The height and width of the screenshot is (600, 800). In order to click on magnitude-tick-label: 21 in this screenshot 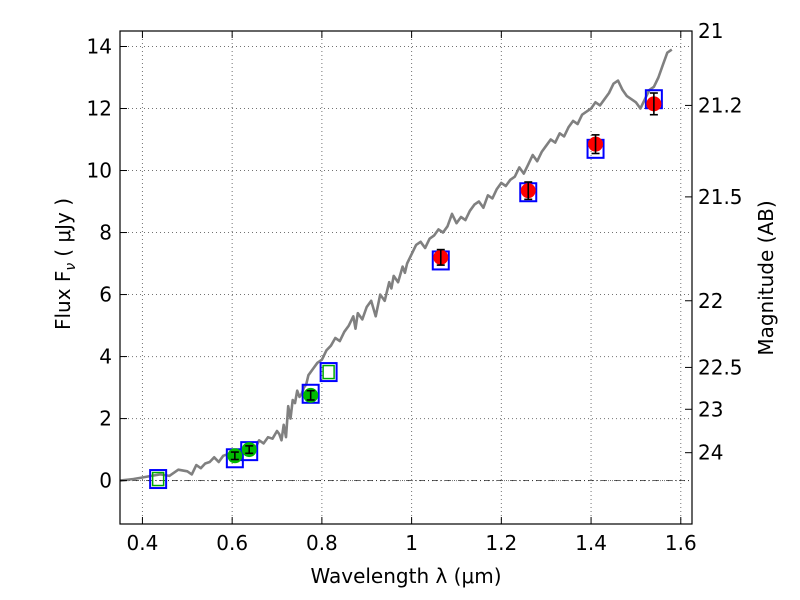, I will do `click(710, 31)`.